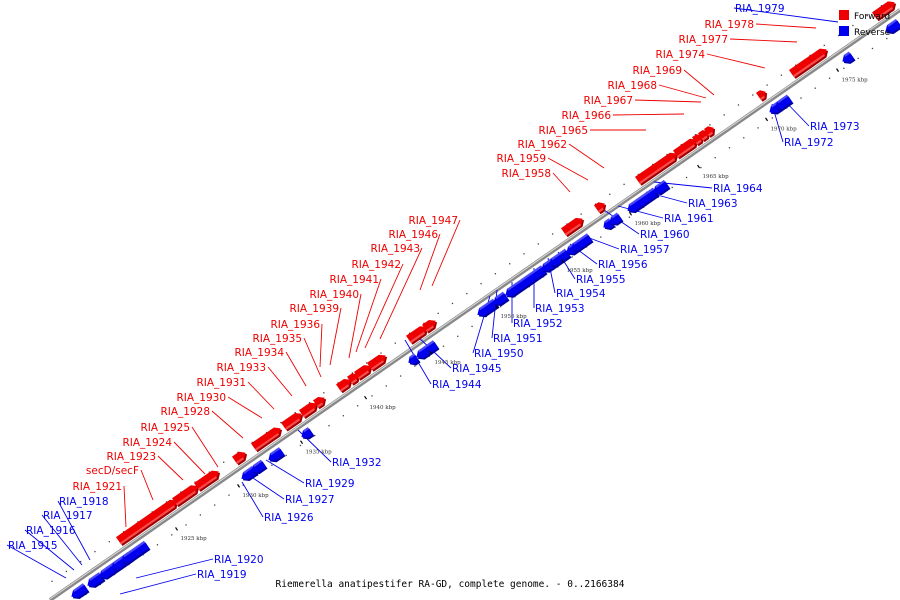 Image resolution: width=900 pixels, height=600 pixels. What do you see at coordinates (560, 309) in the screenshot?
I see `reverse-gene-label: RIA_1953` at bounding box center [560, 309].